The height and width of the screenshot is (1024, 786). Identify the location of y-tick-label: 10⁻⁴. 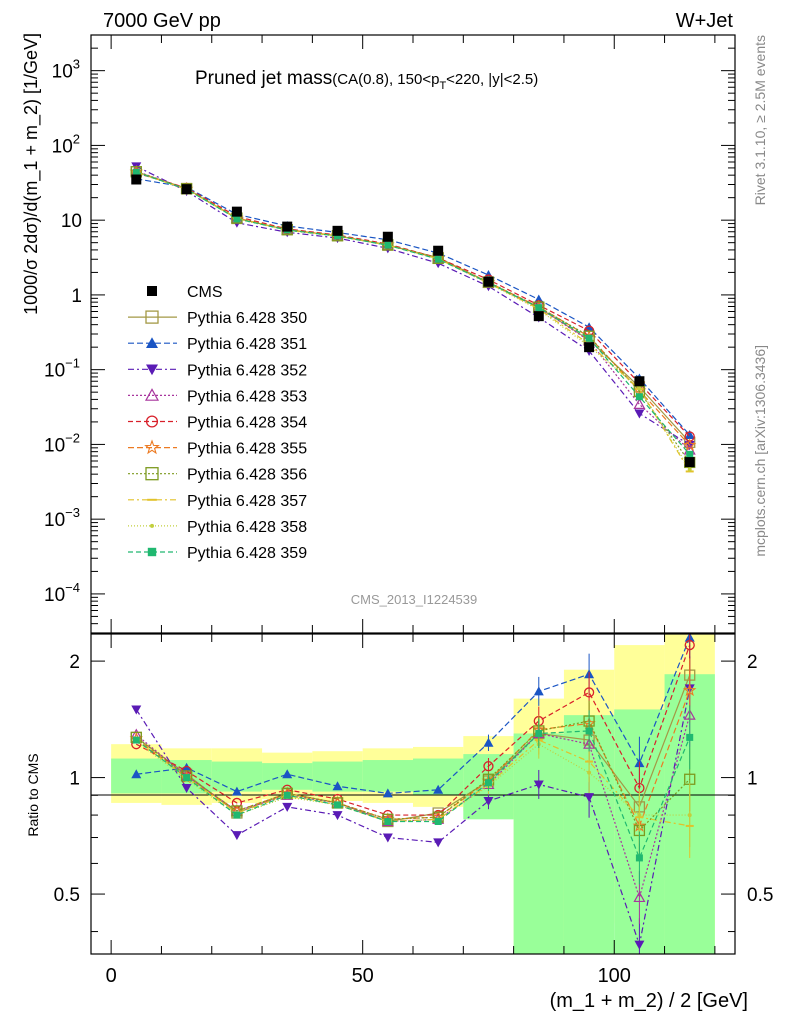
(62, 593).